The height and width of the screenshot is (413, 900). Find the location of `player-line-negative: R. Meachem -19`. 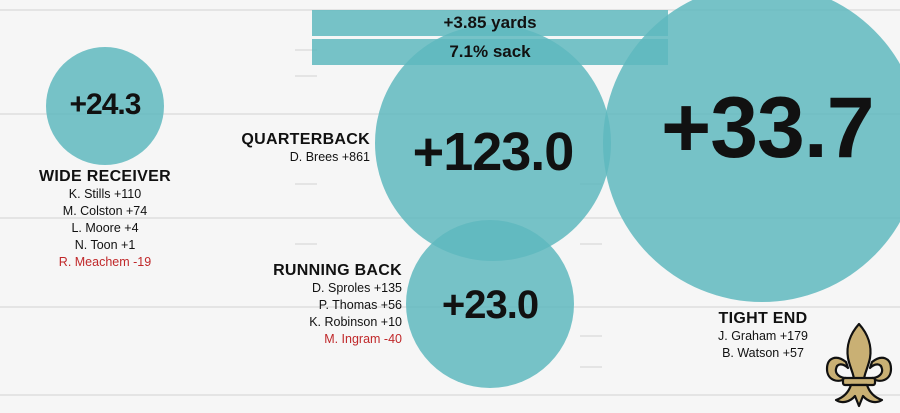

player-line-negative: R. Meachem -19 is located at coordinates (105, 262).